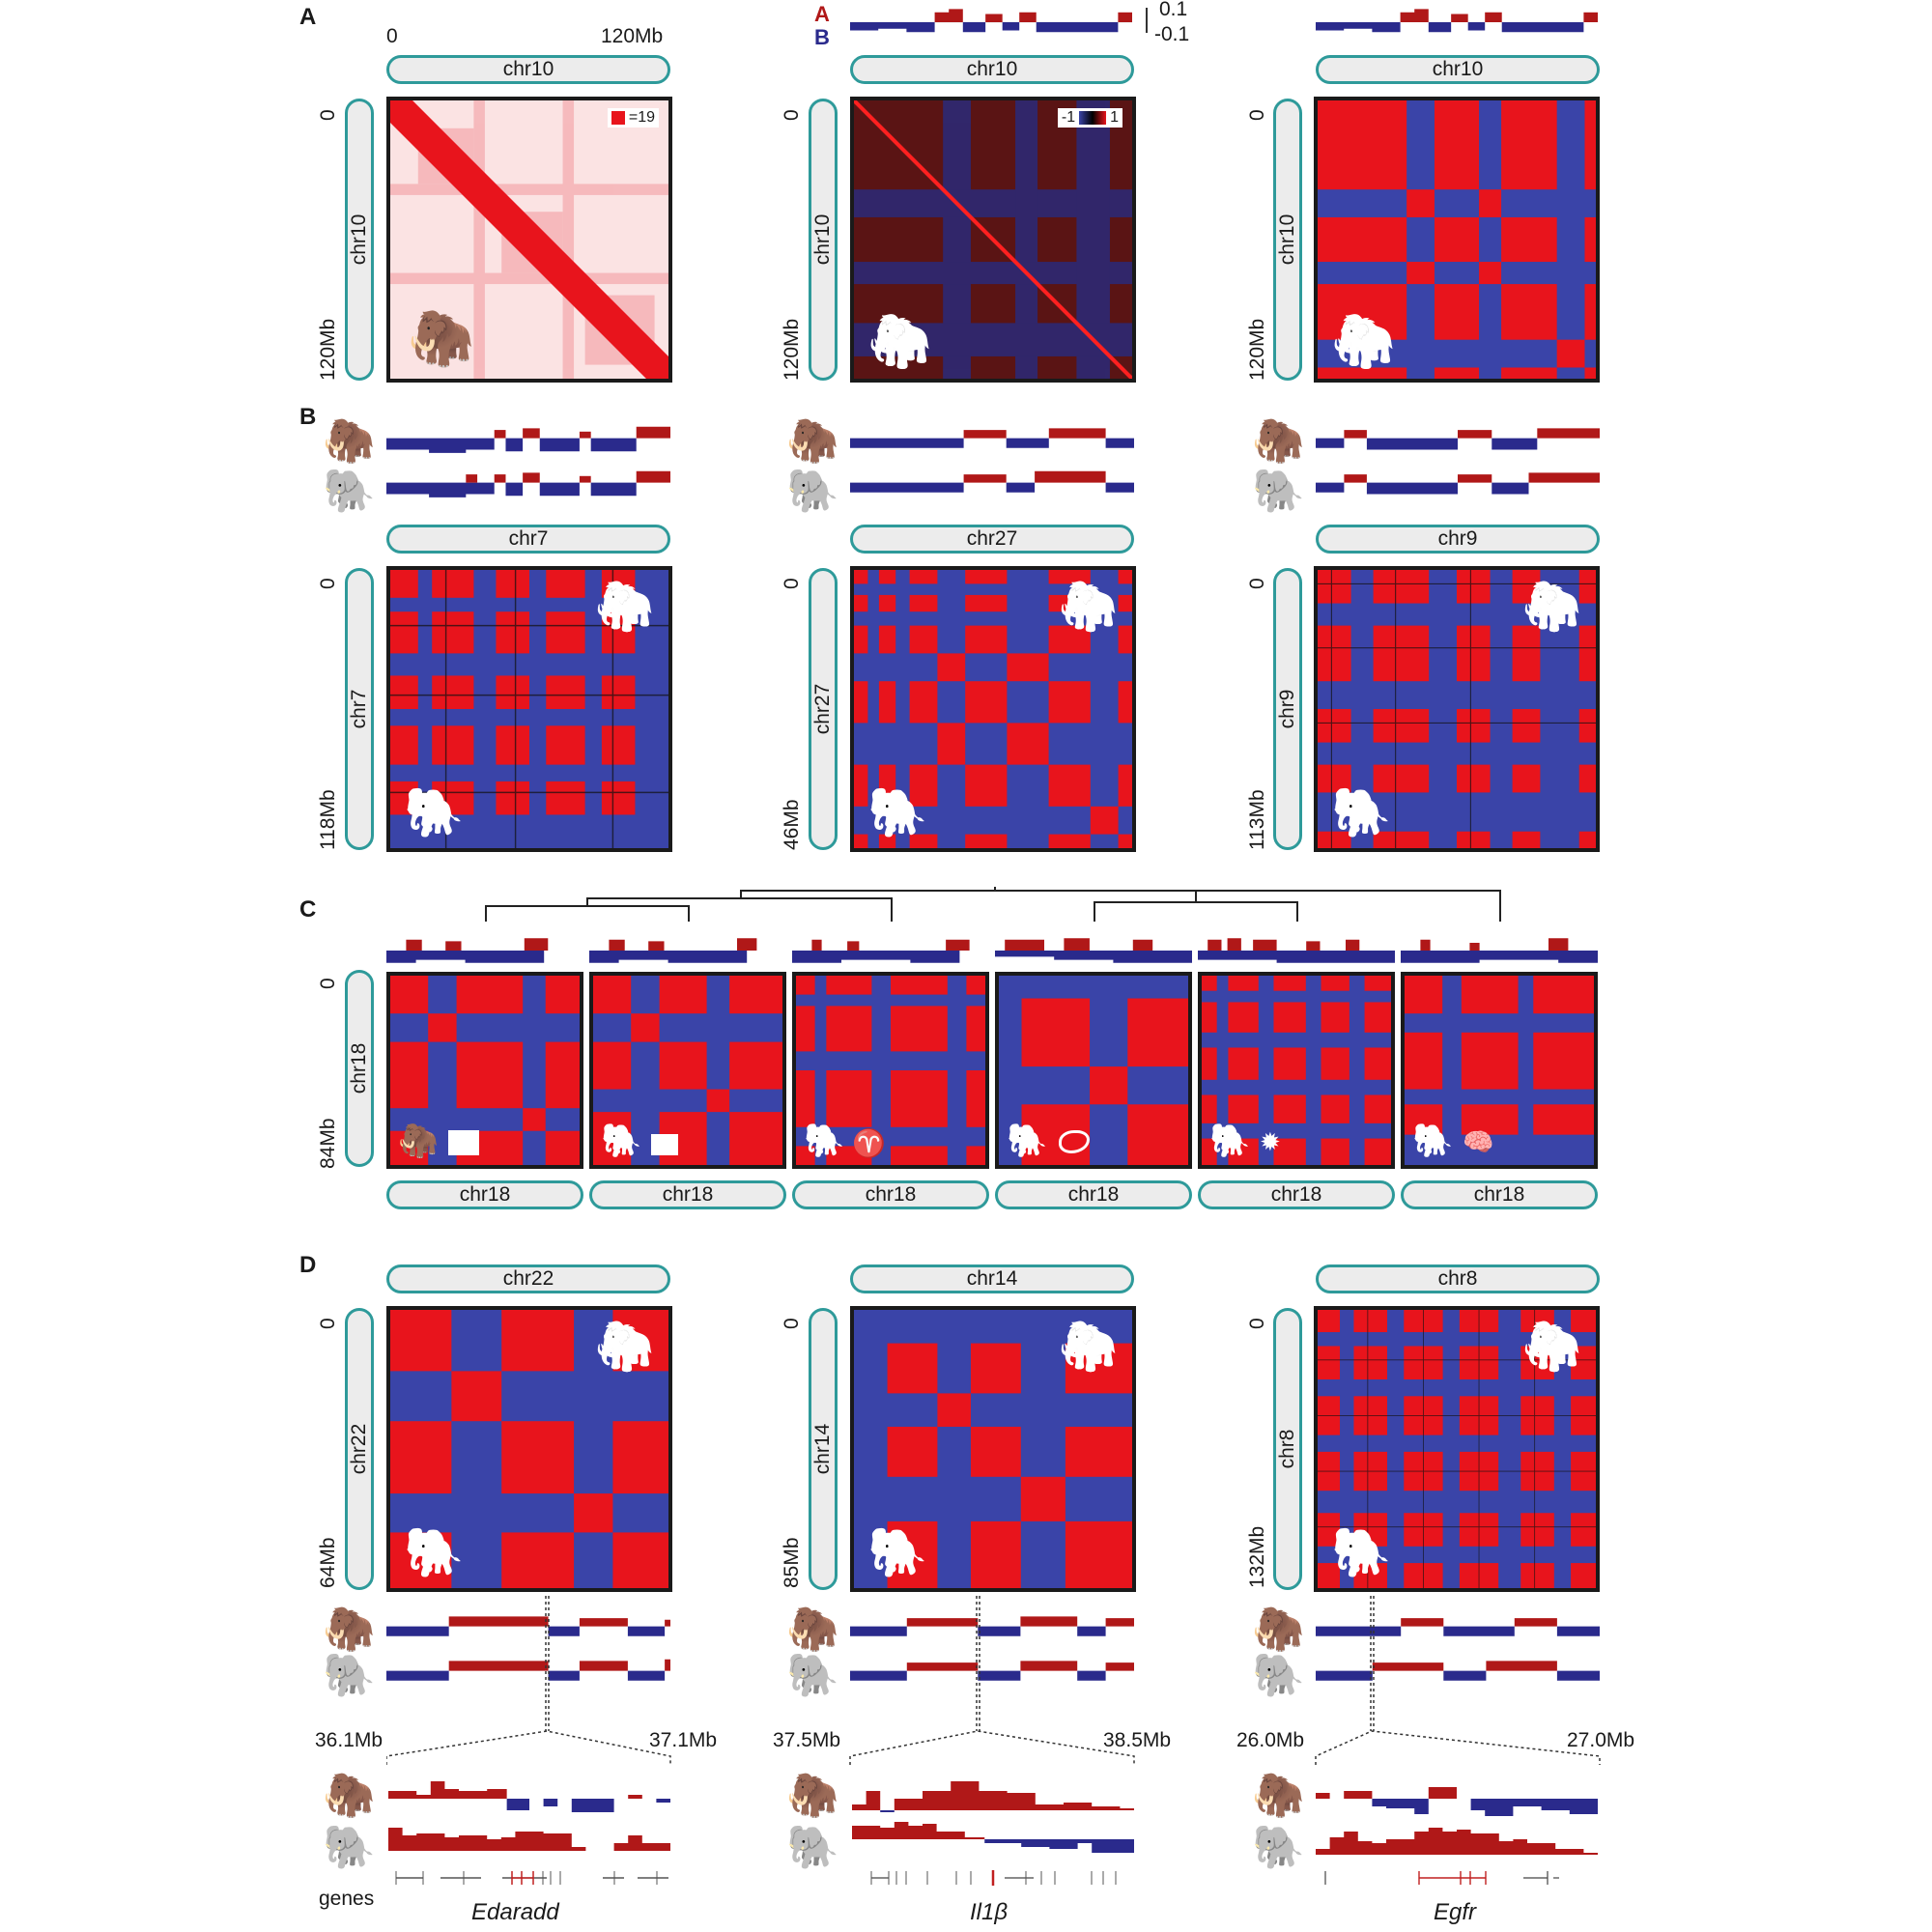  Describe the element at coordinates (359, 1449) in the screenshot. I see `chromosome-bar-side: chr22` at that location.